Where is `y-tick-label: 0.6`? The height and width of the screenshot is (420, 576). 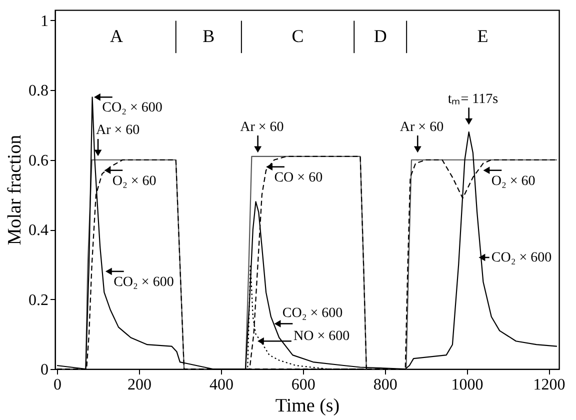 y-tick-label: 0.6 is located at coordinates (38, 161).